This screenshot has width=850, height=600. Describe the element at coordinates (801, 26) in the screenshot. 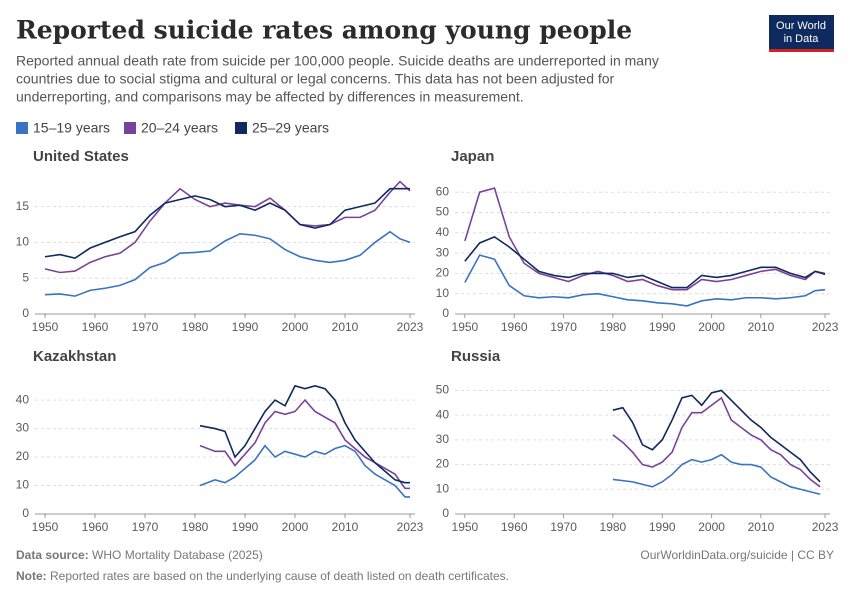

I see `logo-text: Our World` at that location.